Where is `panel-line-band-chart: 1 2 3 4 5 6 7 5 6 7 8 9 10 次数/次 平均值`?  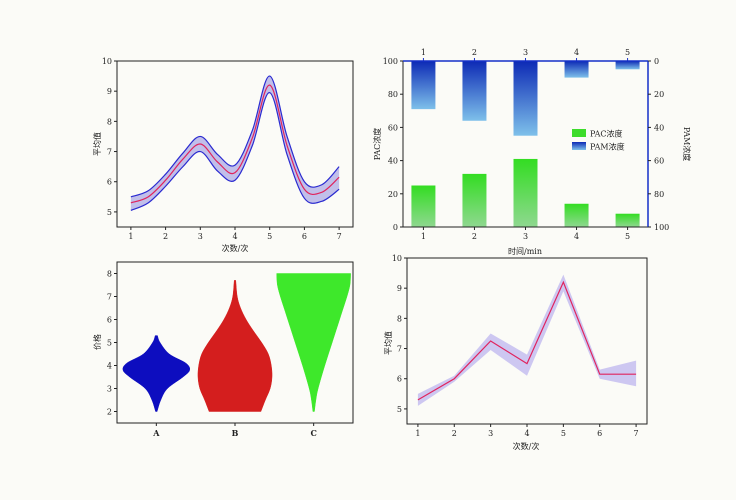
panel-line-band-chart: 1 2 3 4 5 6 7 5 6 7 8 9 10 次数/次 平均值 is located at coordinates (223, 155).